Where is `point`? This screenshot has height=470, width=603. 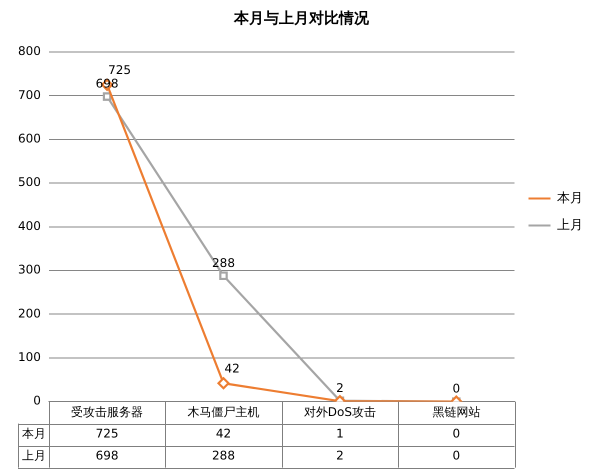 point is located at coordinates (107, 96).